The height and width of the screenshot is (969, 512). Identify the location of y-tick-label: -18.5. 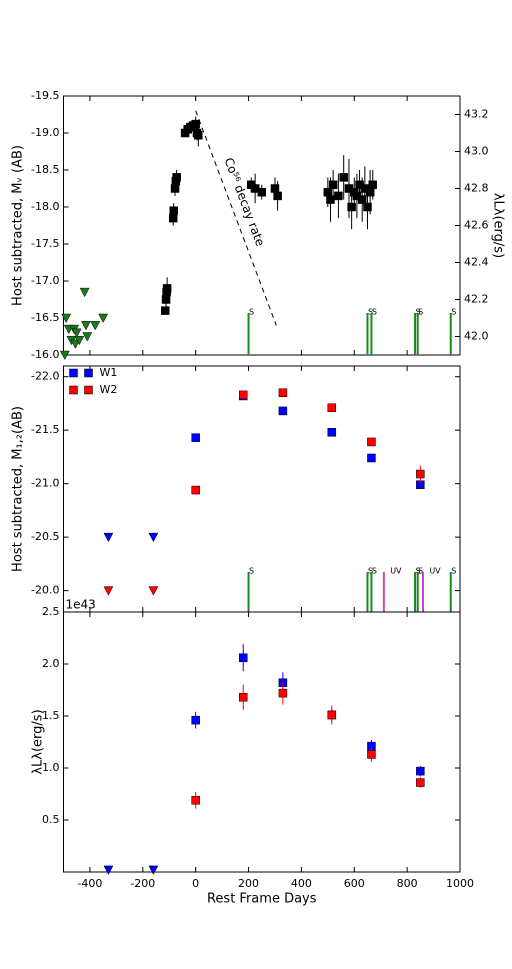
(45, 169).